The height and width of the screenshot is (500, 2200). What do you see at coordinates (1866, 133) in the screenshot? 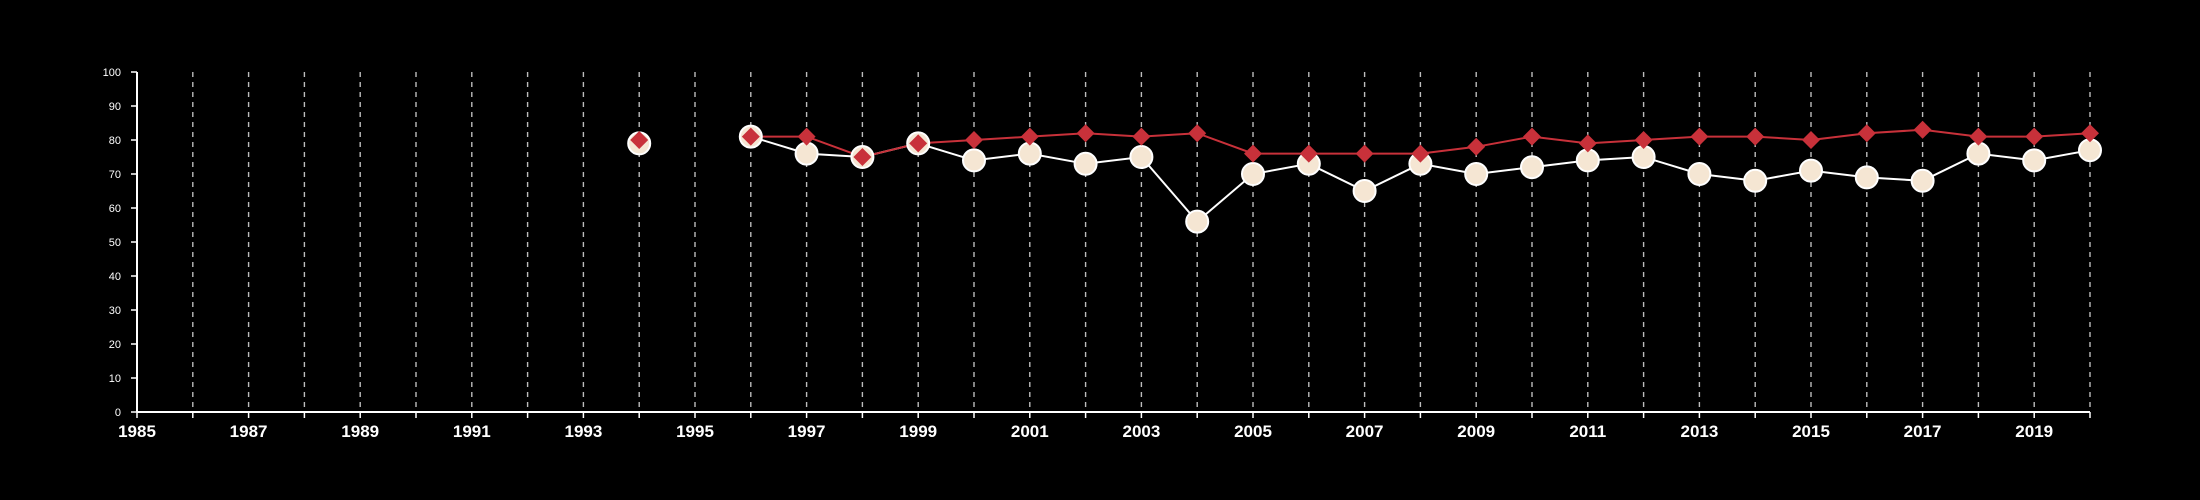
I see `diamond-point-2016` at bounding box center [1866, 133].